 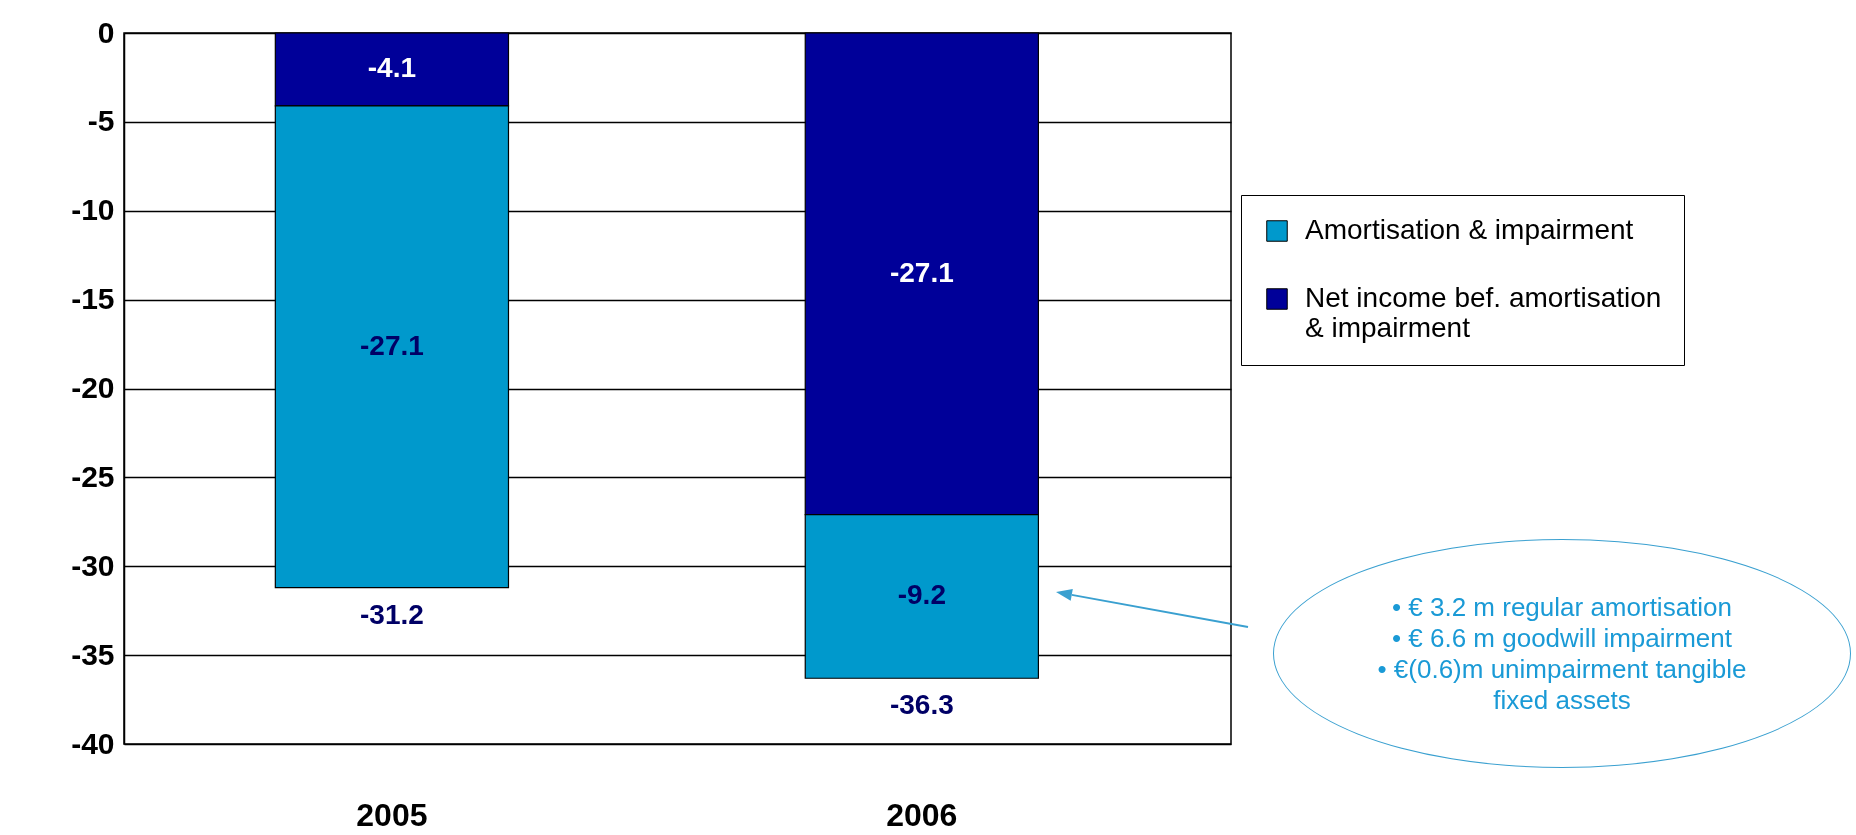 What do you see at coordinates (1562, 653) in the screenshot?
I see `ellipse-outline: • € 3.2 m regular amortisation • € 6.6 m goodwill impairment • €(0.6)m unimpairment tangible fixed assets` at bounding box center [1562, 653].